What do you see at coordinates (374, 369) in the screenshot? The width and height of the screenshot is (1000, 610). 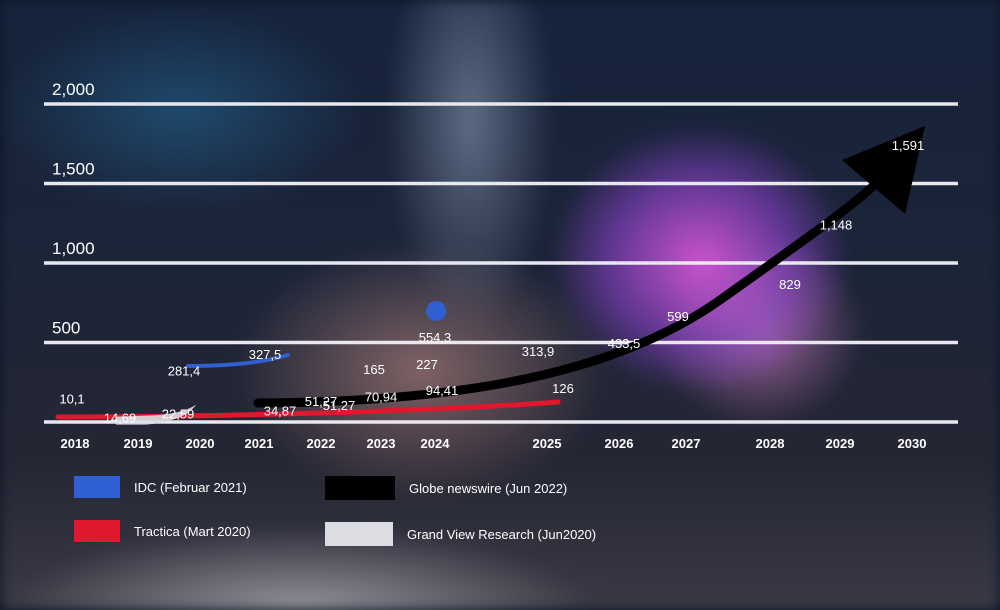 I see `data-label: 165` at bounding box center [374, 369].